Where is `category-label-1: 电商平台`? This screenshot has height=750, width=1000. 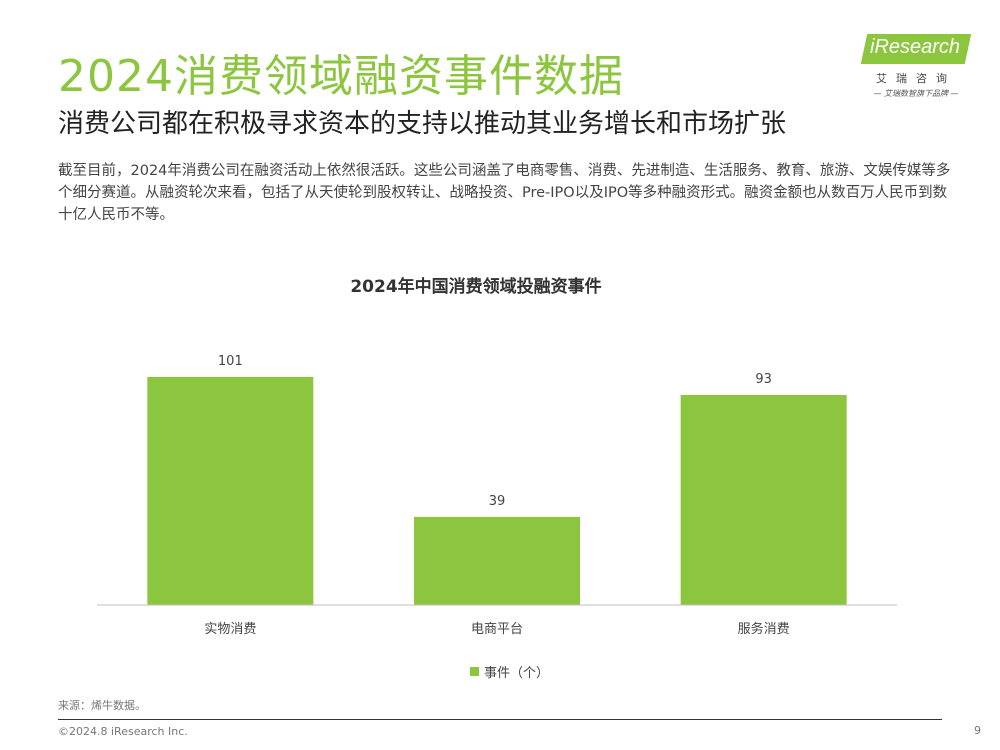
category-label-1: 电商平台 is located at coordinates (497, 629).